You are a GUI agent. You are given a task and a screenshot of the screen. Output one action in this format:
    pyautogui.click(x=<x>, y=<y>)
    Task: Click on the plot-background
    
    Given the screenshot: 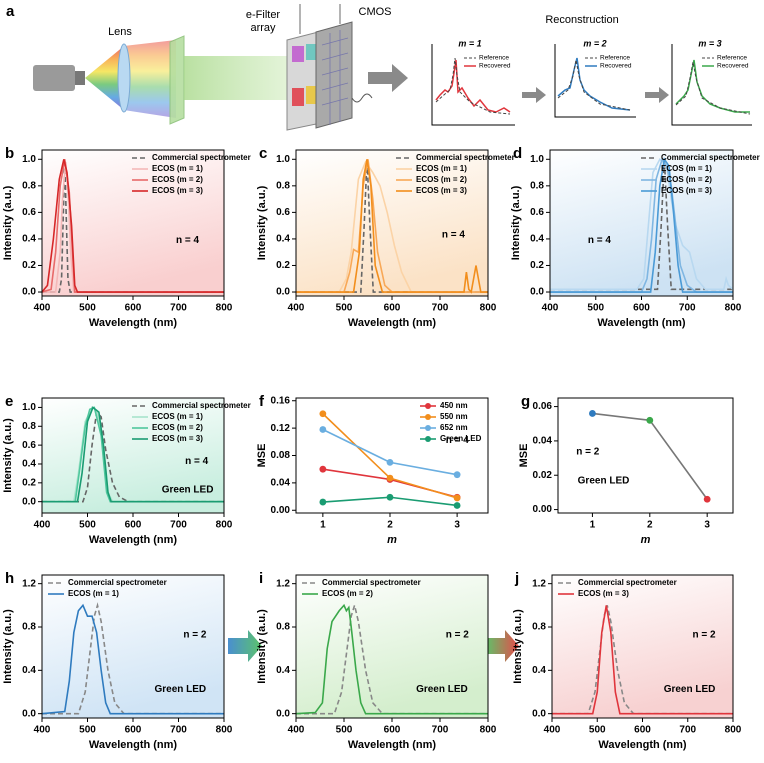 What is the action you would take?
    pyautogui.click(x=392, y=223)
    